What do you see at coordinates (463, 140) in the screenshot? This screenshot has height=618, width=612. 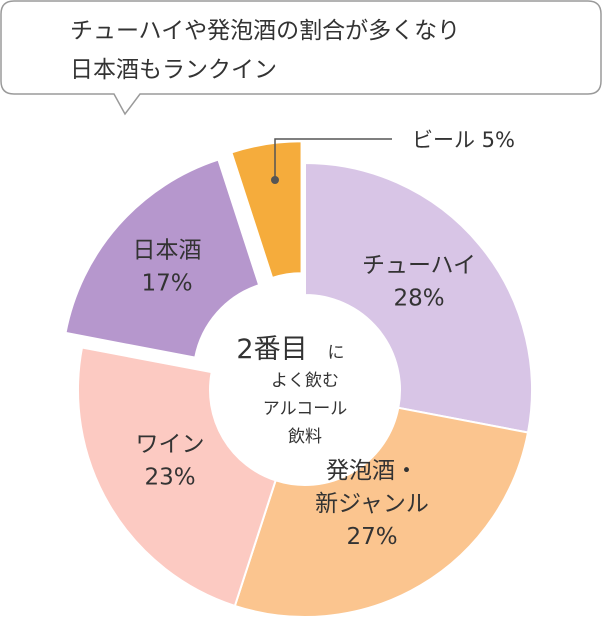 I see `callout-label: ビール 5%` at bounding box center [463, 140].